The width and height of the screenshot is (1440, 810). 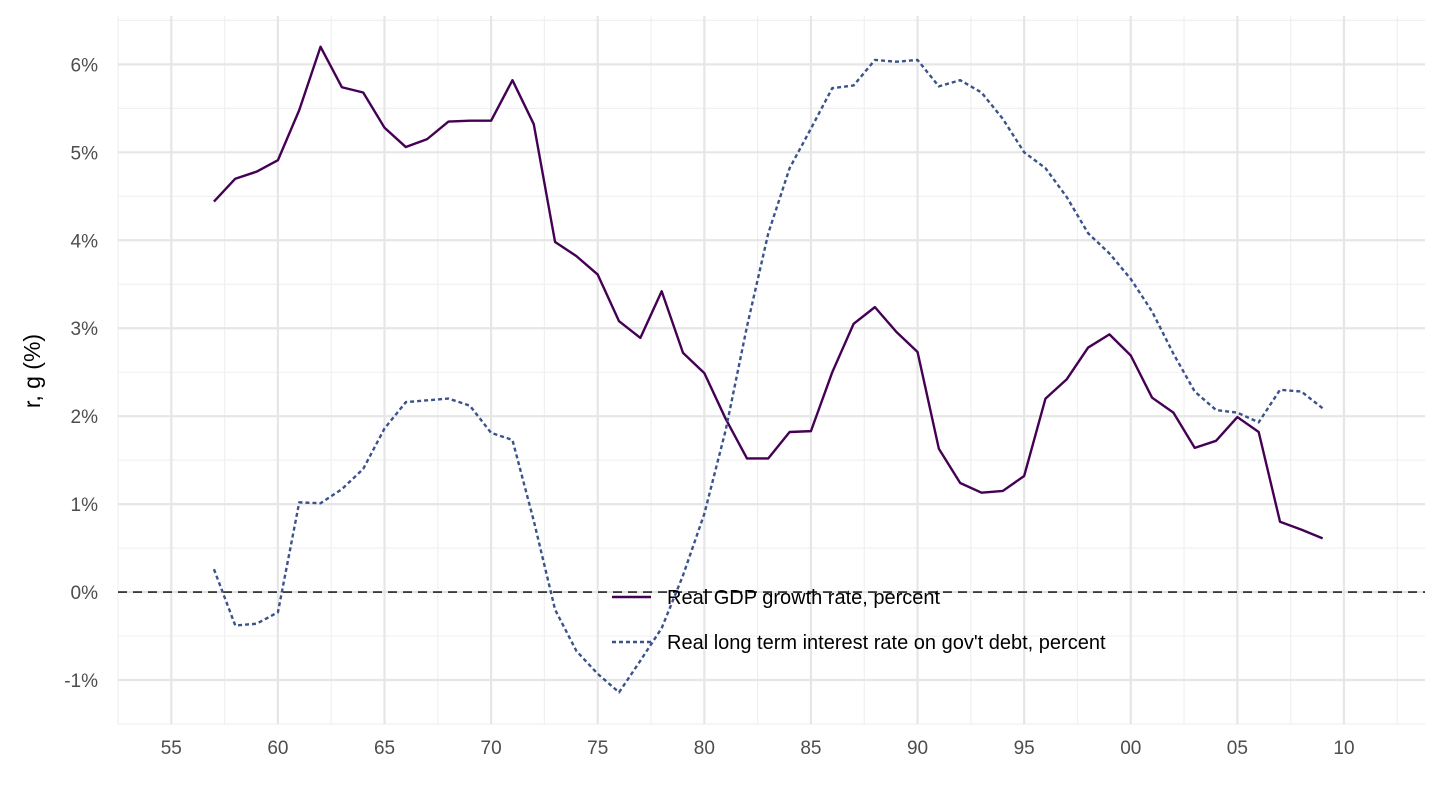 What do you see at coordinates (85, 505) in the screenshot?
I see `y-tick-label: 1%` at bounding box center [85, 505].